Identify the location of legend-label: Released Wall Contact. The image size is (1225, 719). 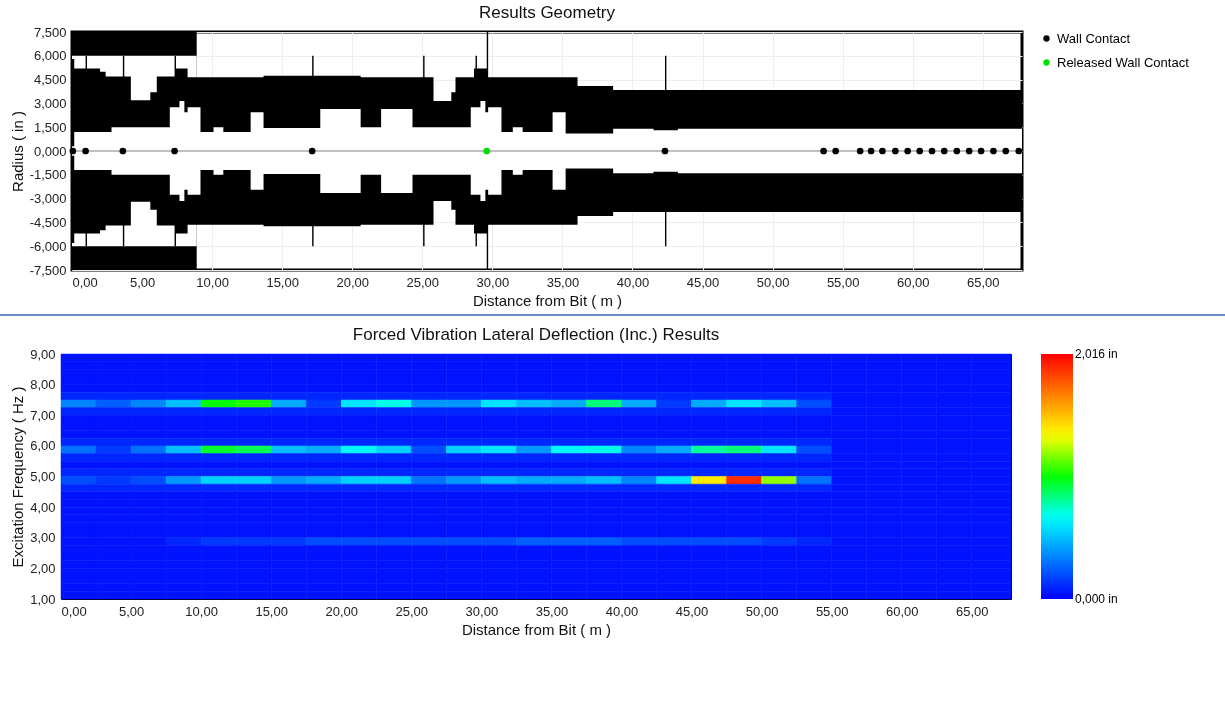
(1123, 62).